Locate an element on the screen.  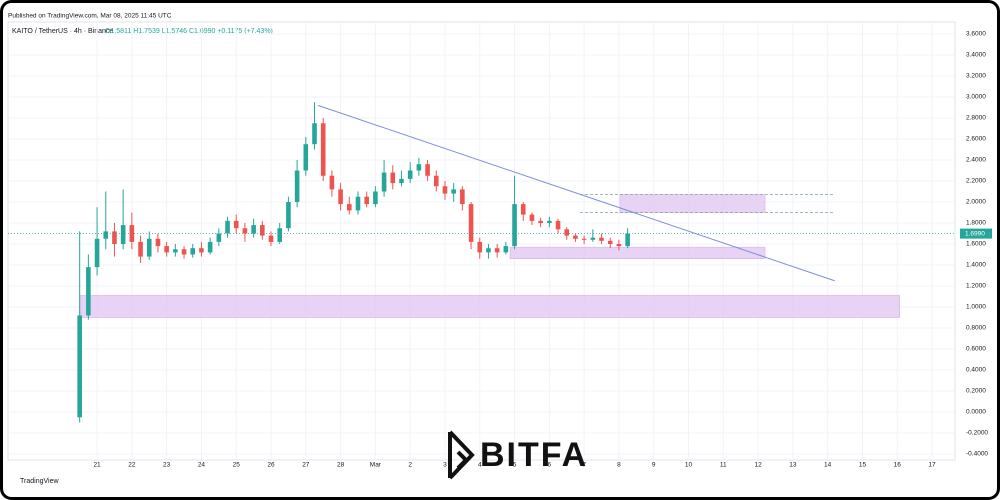
last-price-label: 1.6990 is located at coordinates (975, 233).